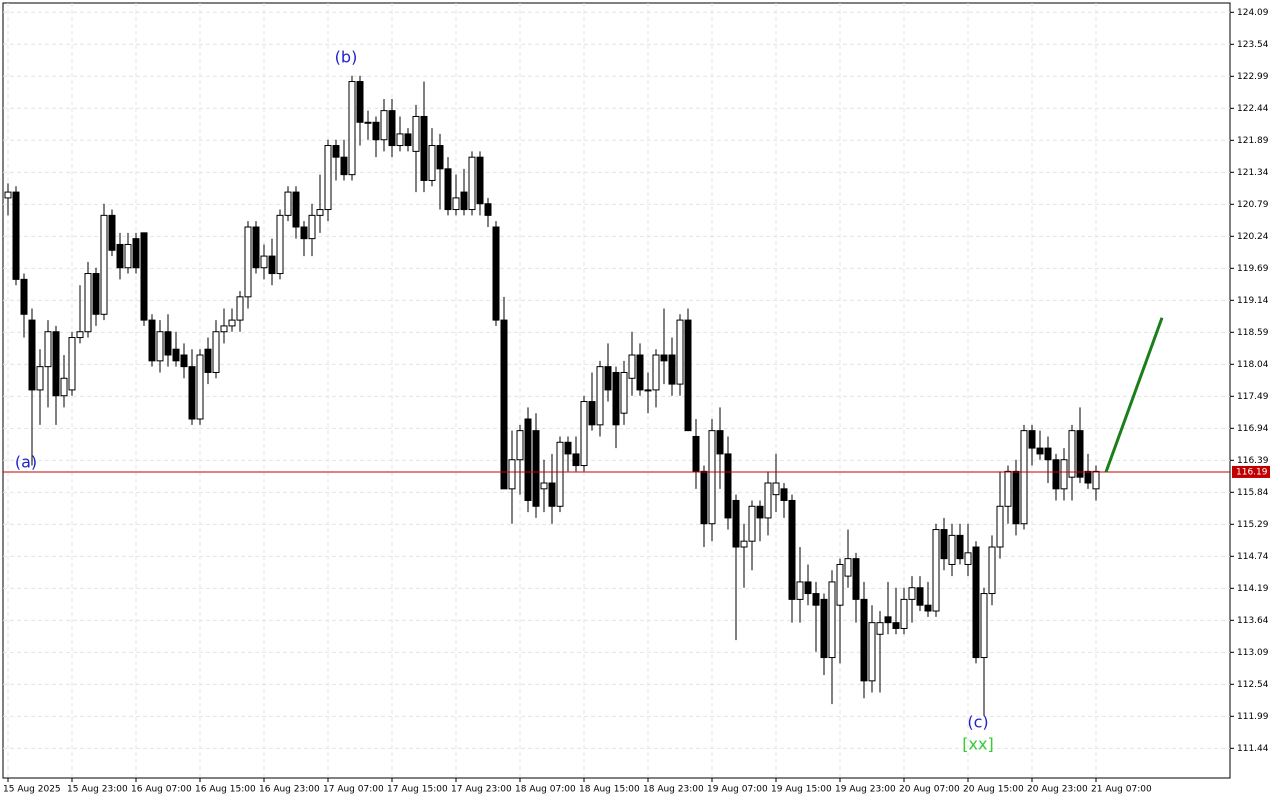 This screenshot has width=1280, height=804. Describe the element at coordinates (1134, 395) in the screenshot. I see `forecast-arrow` at that location.